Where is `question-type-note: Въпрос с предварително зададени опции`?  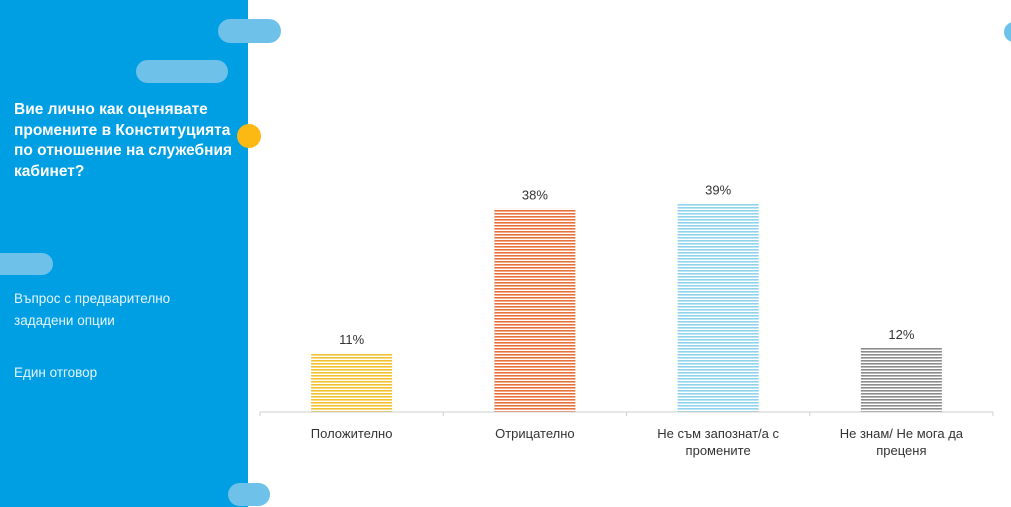 question-type-note: Въпрос с предварително зададени опции is located at coordinates (92, 309).